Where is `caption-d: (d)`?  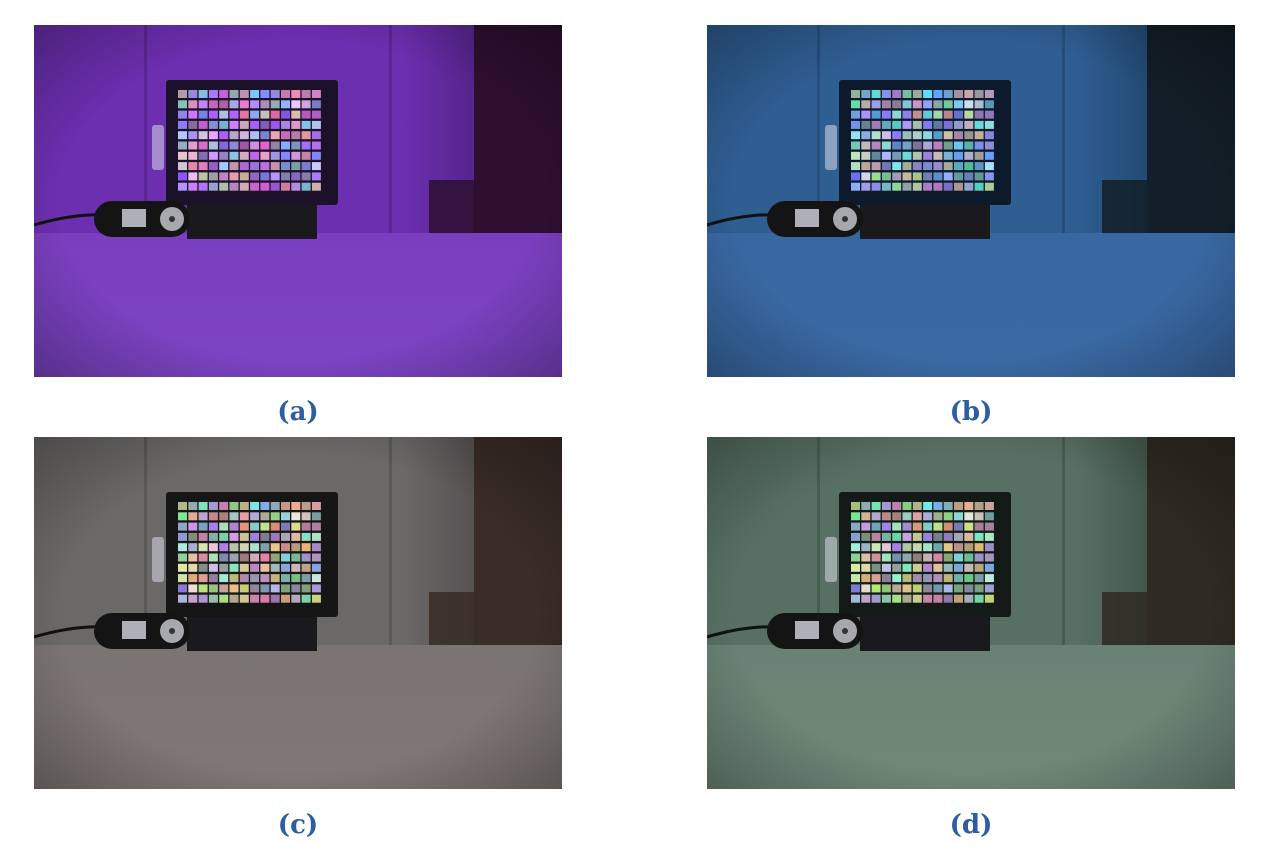
caption-d: (d) is located at coordinates (971, 825).